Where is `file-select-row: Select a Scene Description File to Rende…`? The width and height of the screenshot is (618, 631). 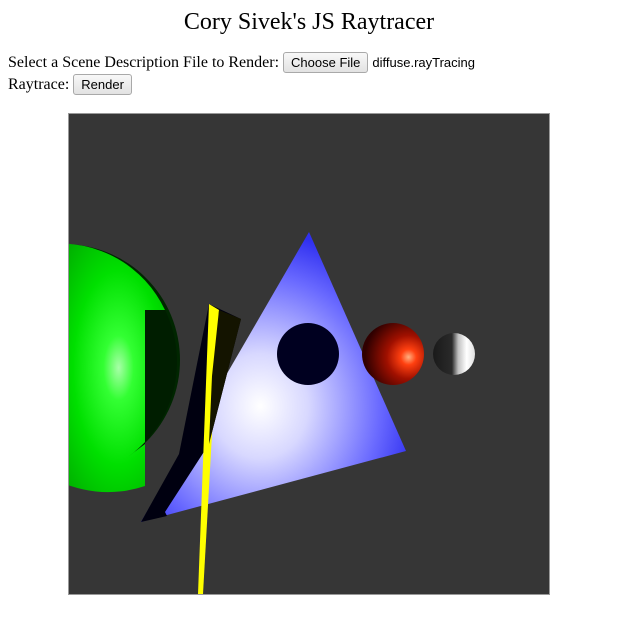 file-select-row: Select a Scene Description File to Rende… is located at coordinates (241, 62).